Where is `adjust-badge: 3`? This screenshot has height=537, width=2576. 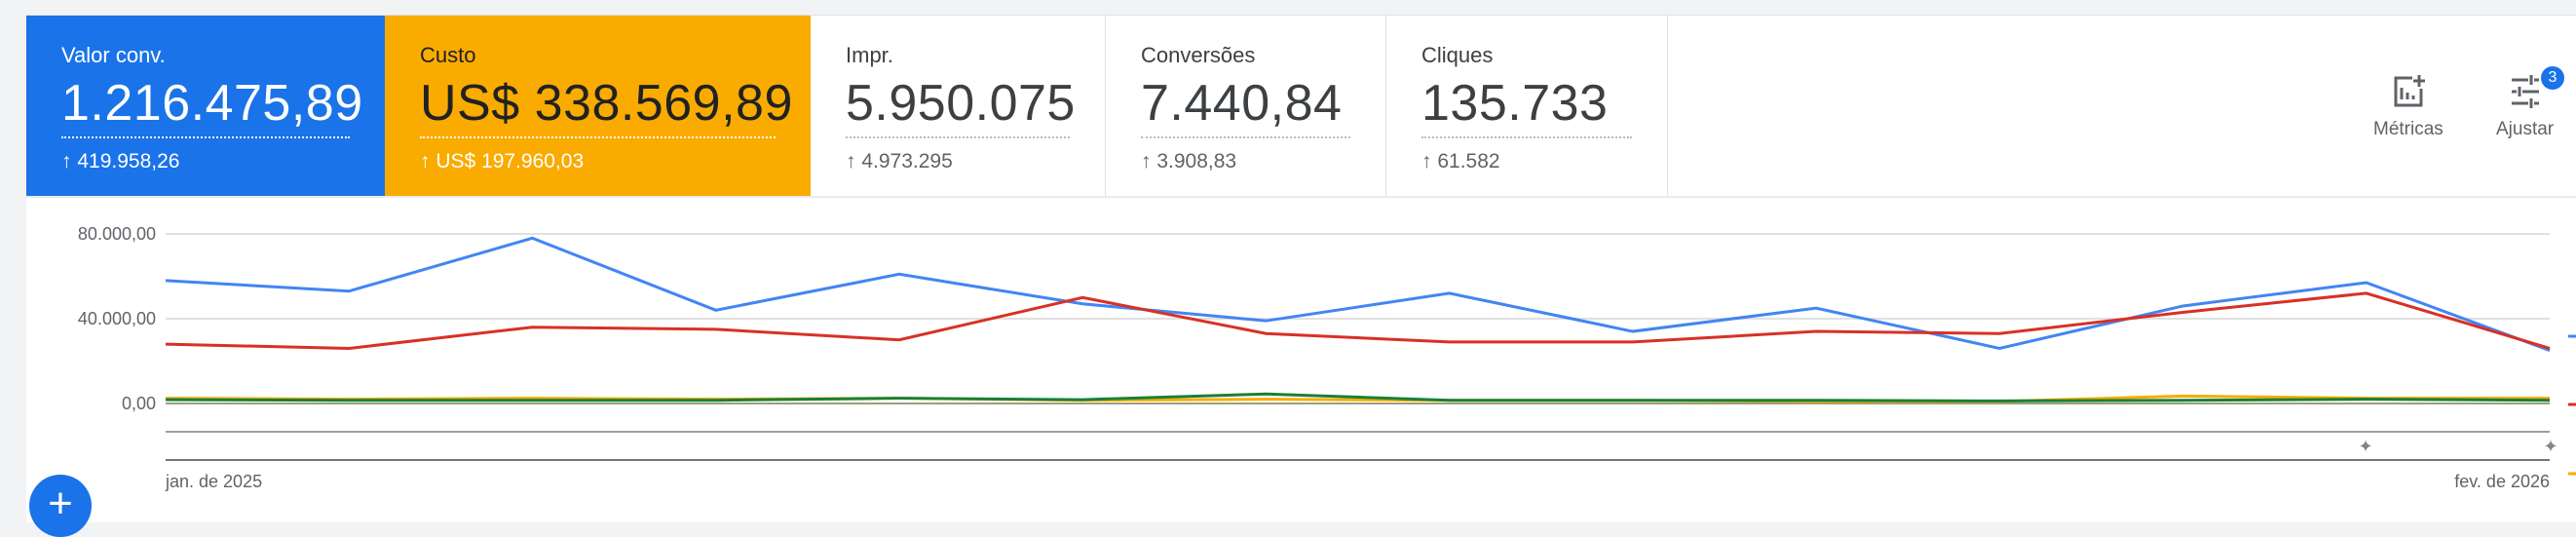
adjust-badge: 3 is located at coordinates (2552, 78).